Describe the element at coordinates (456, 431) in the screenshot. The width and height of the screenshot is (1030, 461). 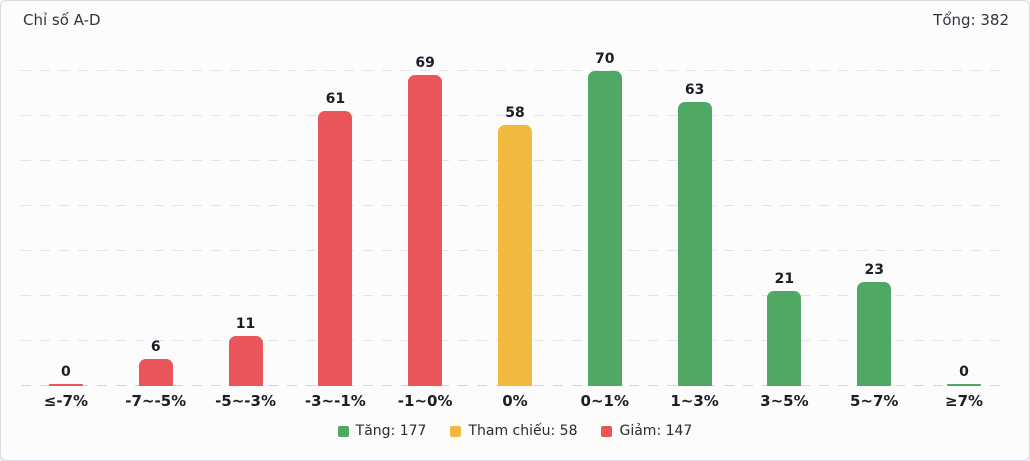
I see `reference-color-swatch-icon` at that location.